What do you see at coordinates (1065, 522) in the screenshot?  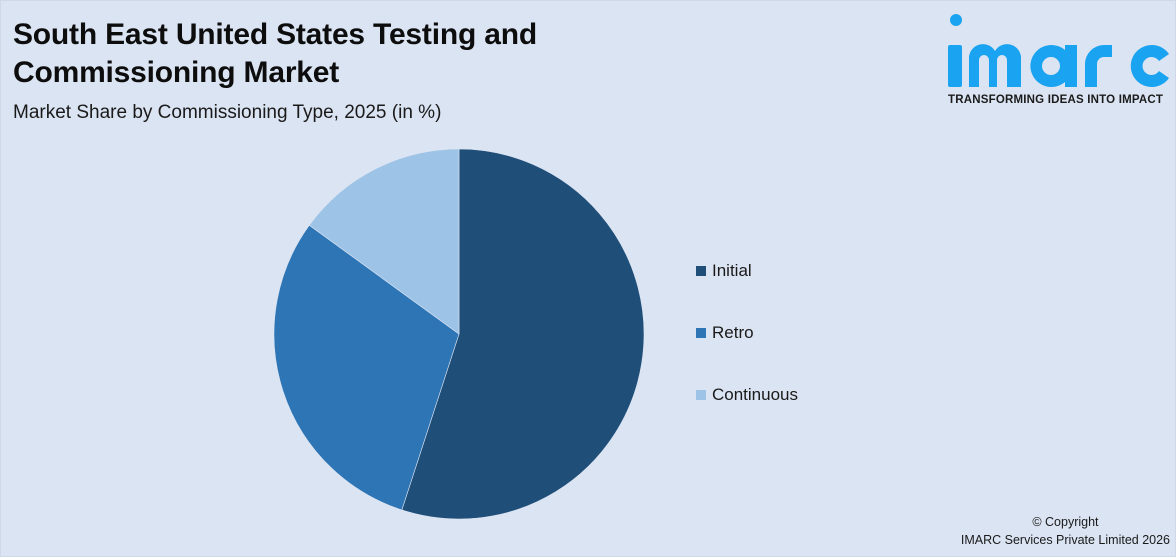 I see `copyright-text: © Copyright` at bounding box center [1065, 522].